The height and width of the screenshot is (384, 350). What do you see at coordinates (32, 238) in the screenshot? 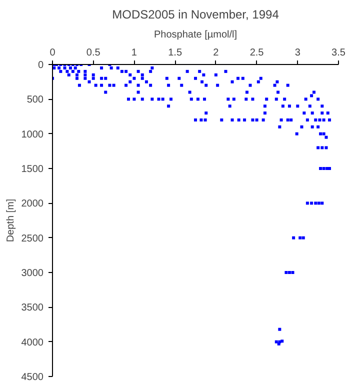
I see `y-tick-label: 2500` at bounding box center [32, 238].